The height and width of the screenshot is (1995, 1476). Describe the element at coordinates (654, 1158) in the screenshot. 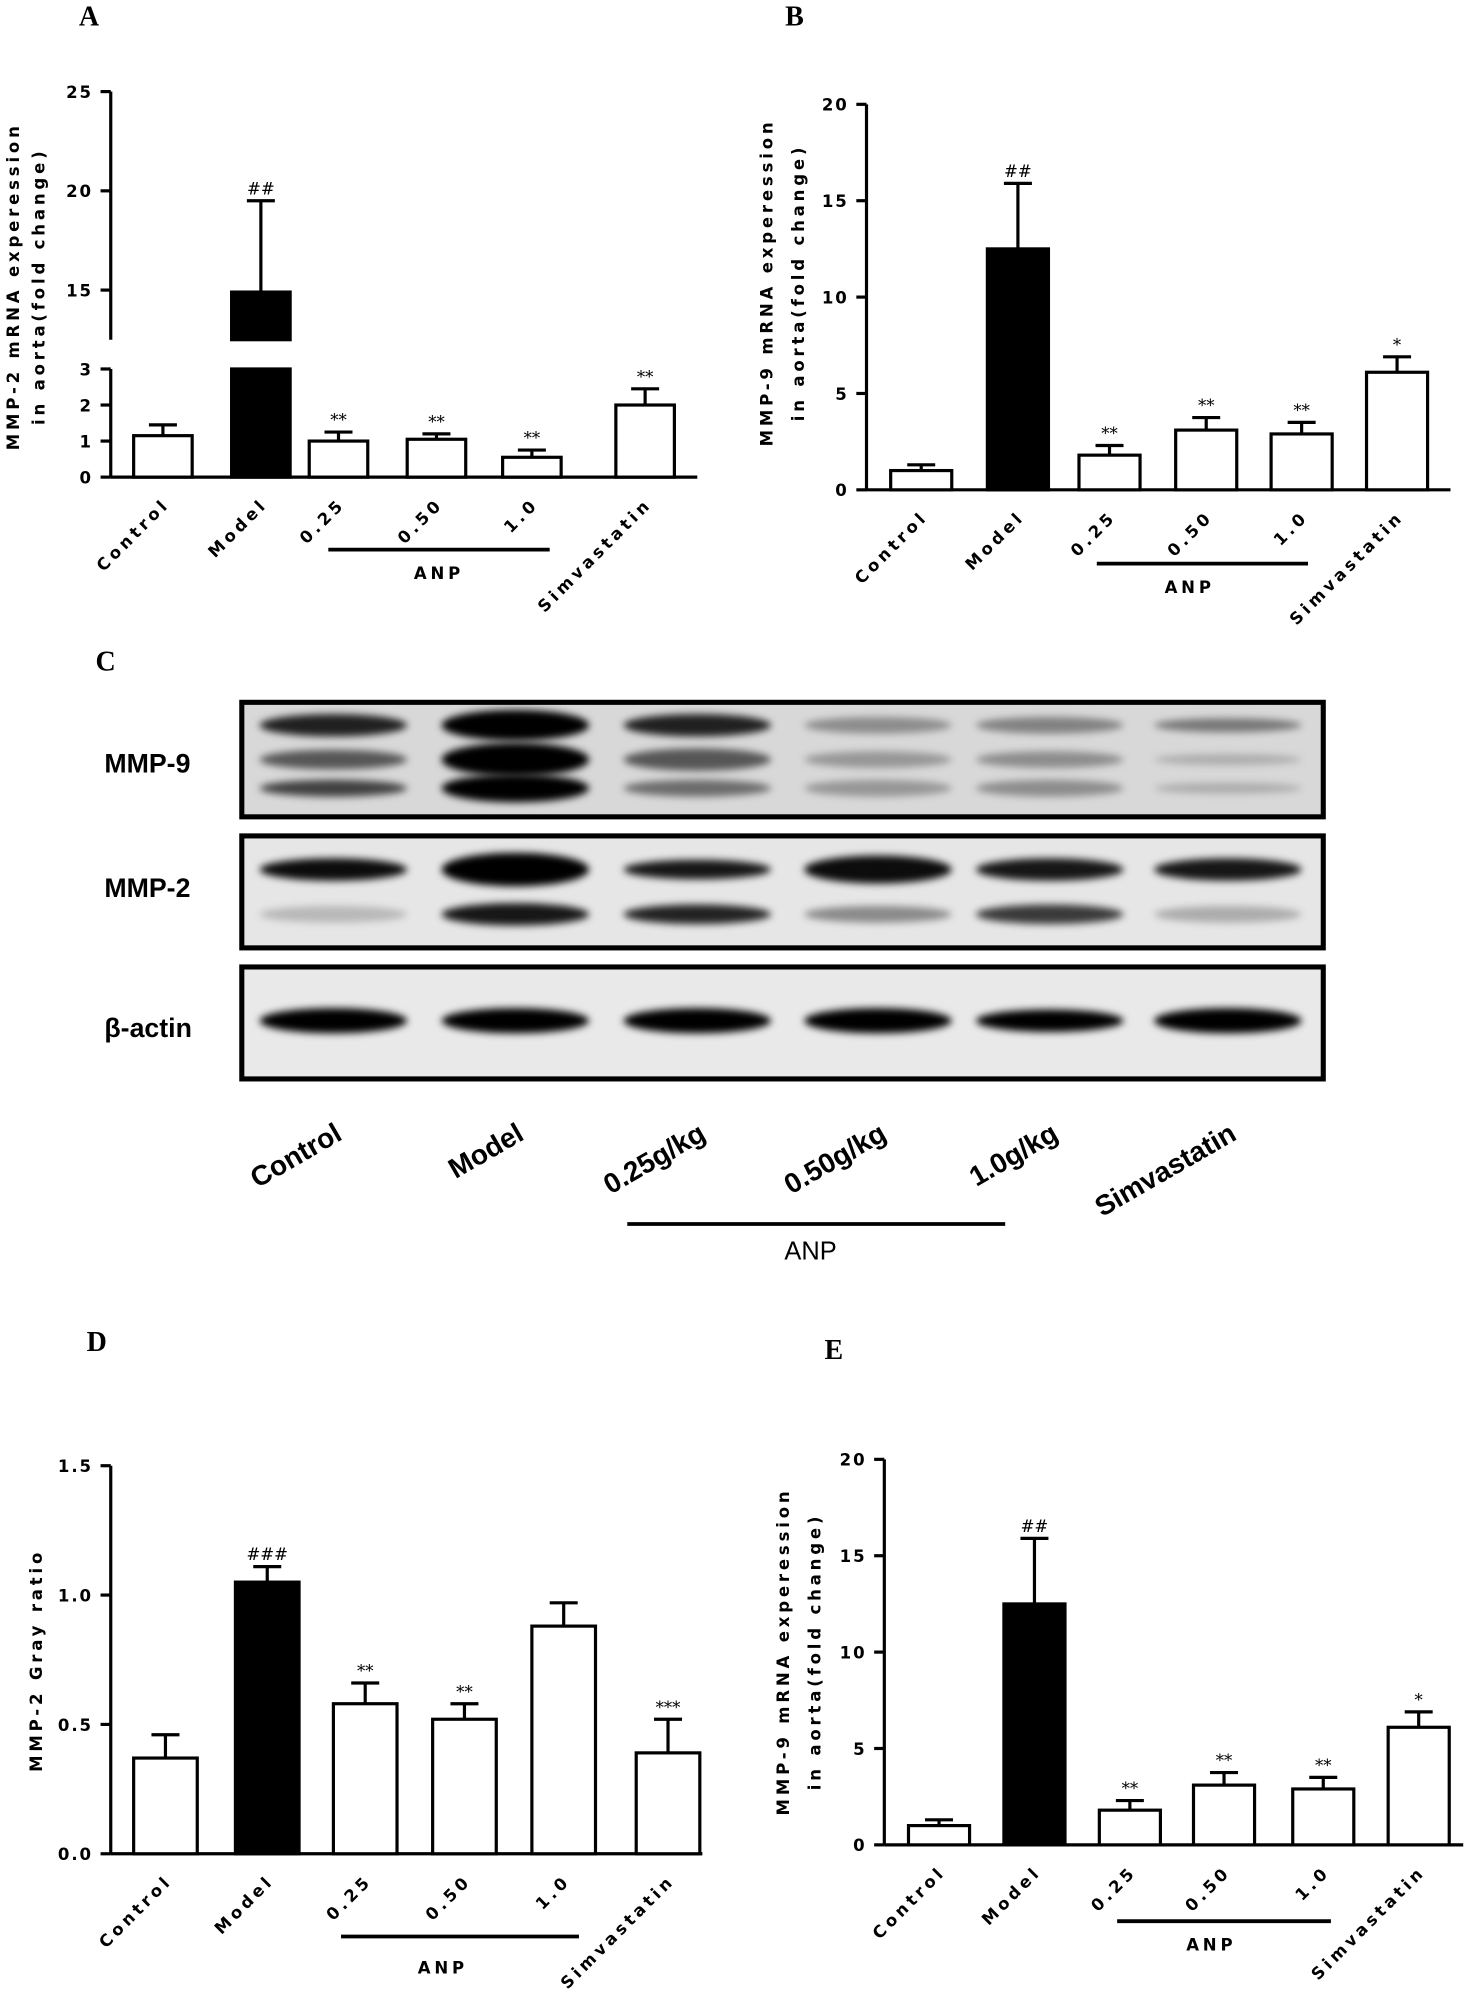

I see `blot-column-label: 0.25g/kg` at that location.